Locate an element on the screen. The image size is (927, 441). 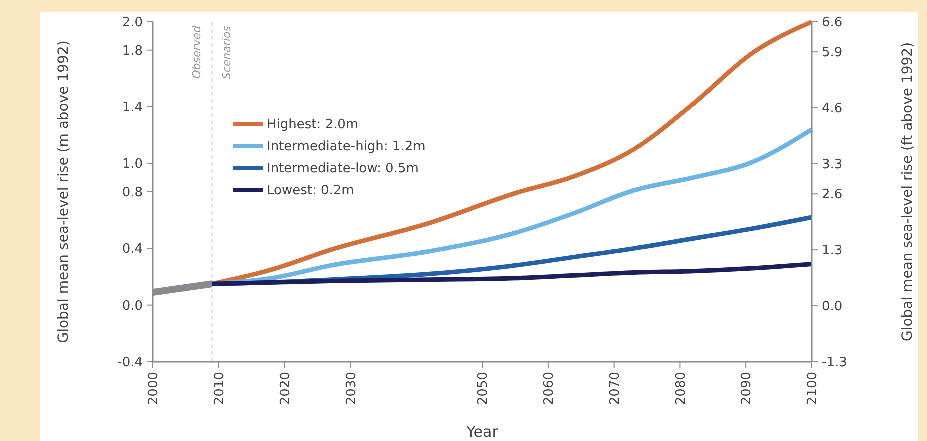
y-tick-label: -0.4 is located at coordinates (130, 363).